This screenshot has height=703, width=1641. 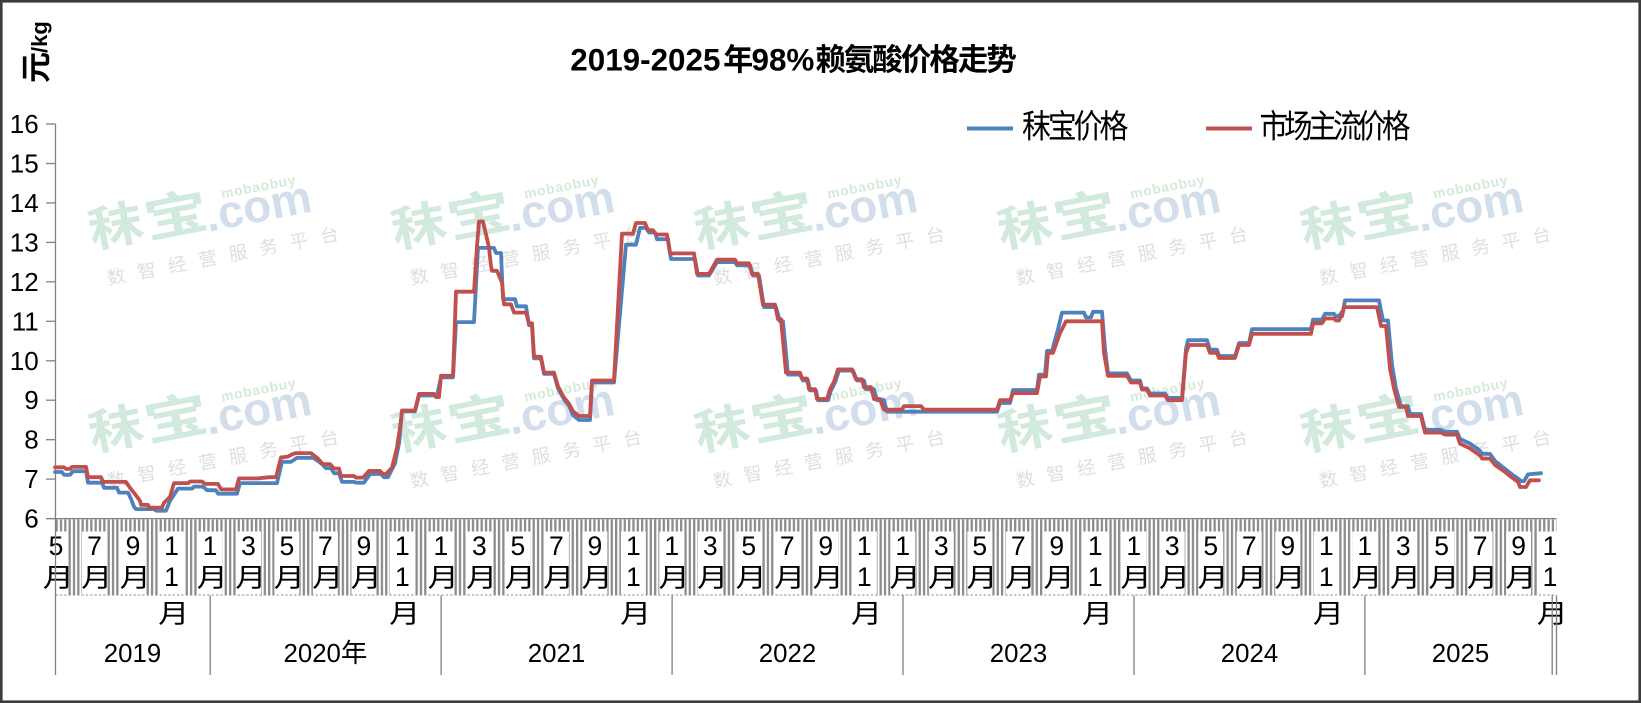 I want to click on svg-text: 13, so click(x=24, y=242).